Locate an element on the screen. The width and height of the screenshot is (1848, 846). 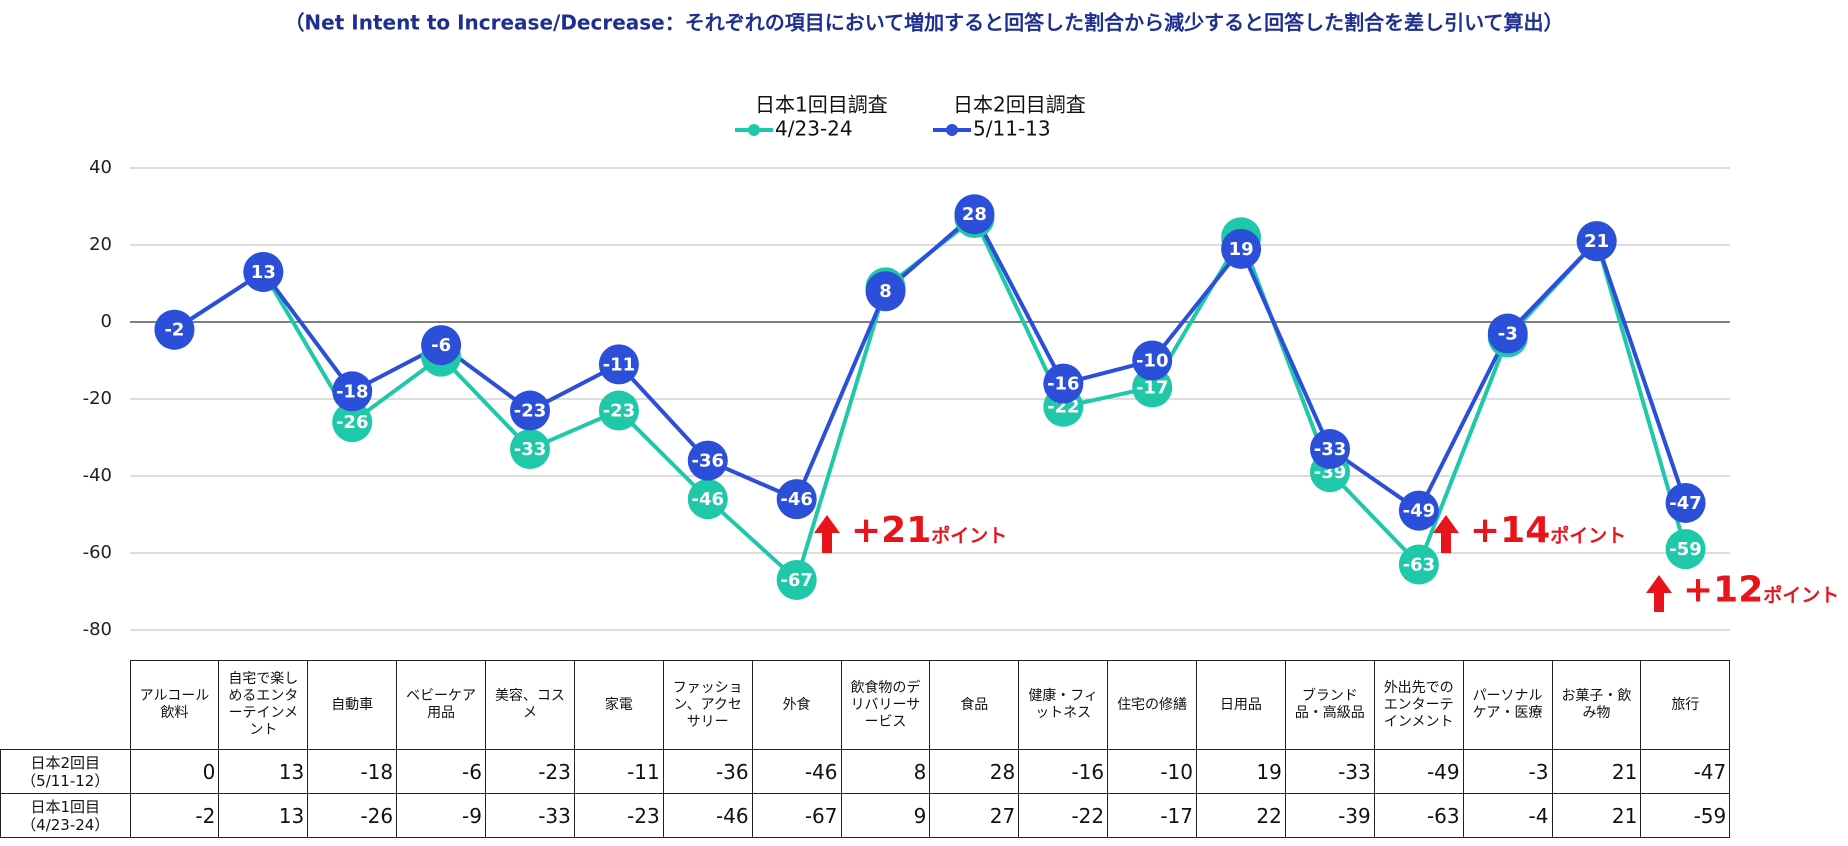
category-label: ブランド品・高級品 is located at coordinates (1329, 705).